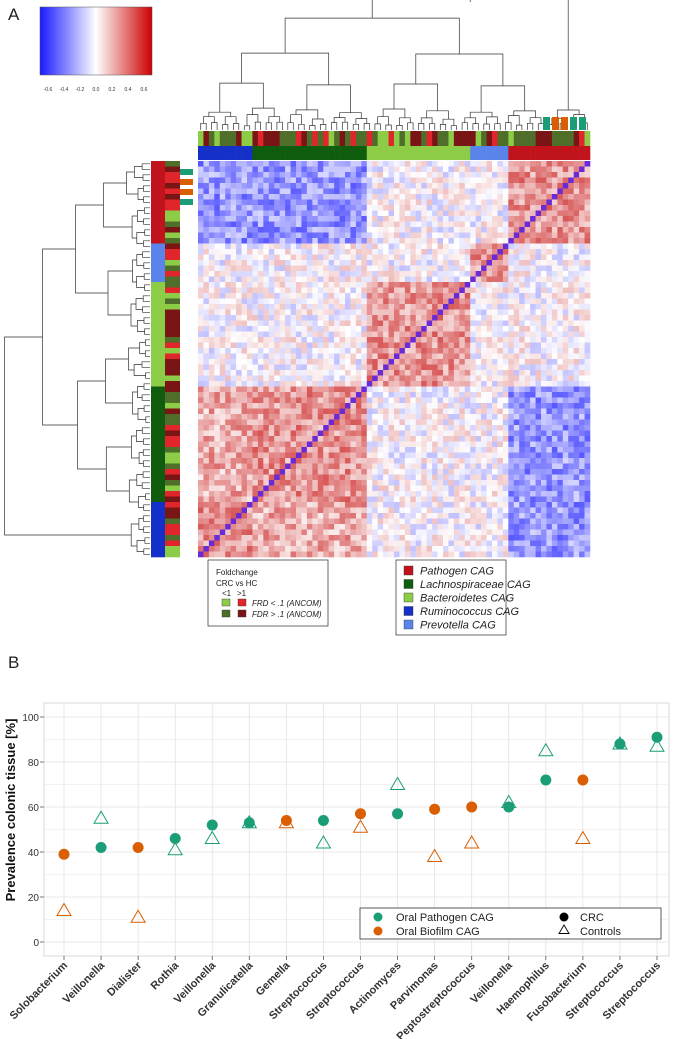 Image resolution: width=676 pixels, height=1039 pixels. What do you see at coordinates (77, 359) in the screenshot?
I see `row-dendrogram` at bounding box center [77, 359].